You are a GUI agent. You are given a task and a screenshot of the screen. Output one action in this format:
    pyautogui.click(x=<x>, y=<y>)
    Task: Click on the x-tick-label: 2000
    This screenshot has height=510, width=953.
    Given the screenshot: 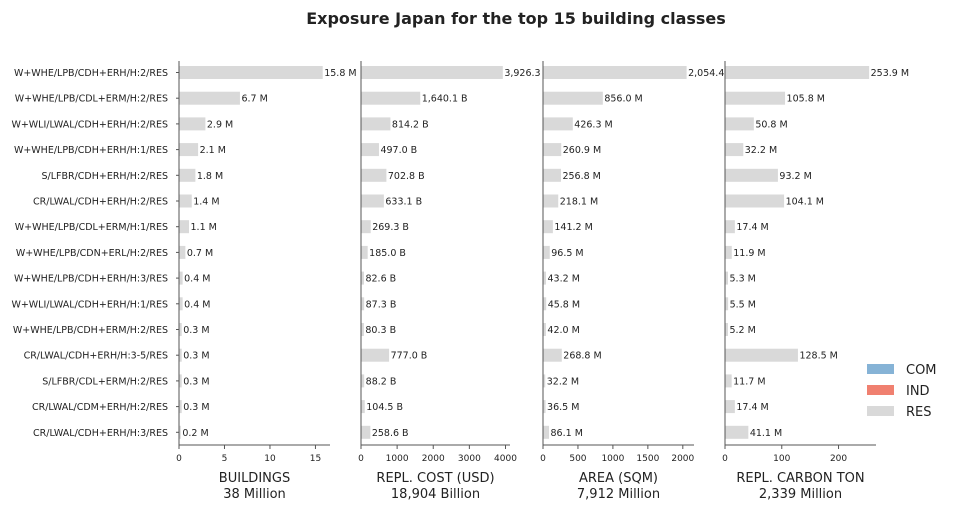 What is the action you would take?
    pyautogui.click(x=682, y=459)
    